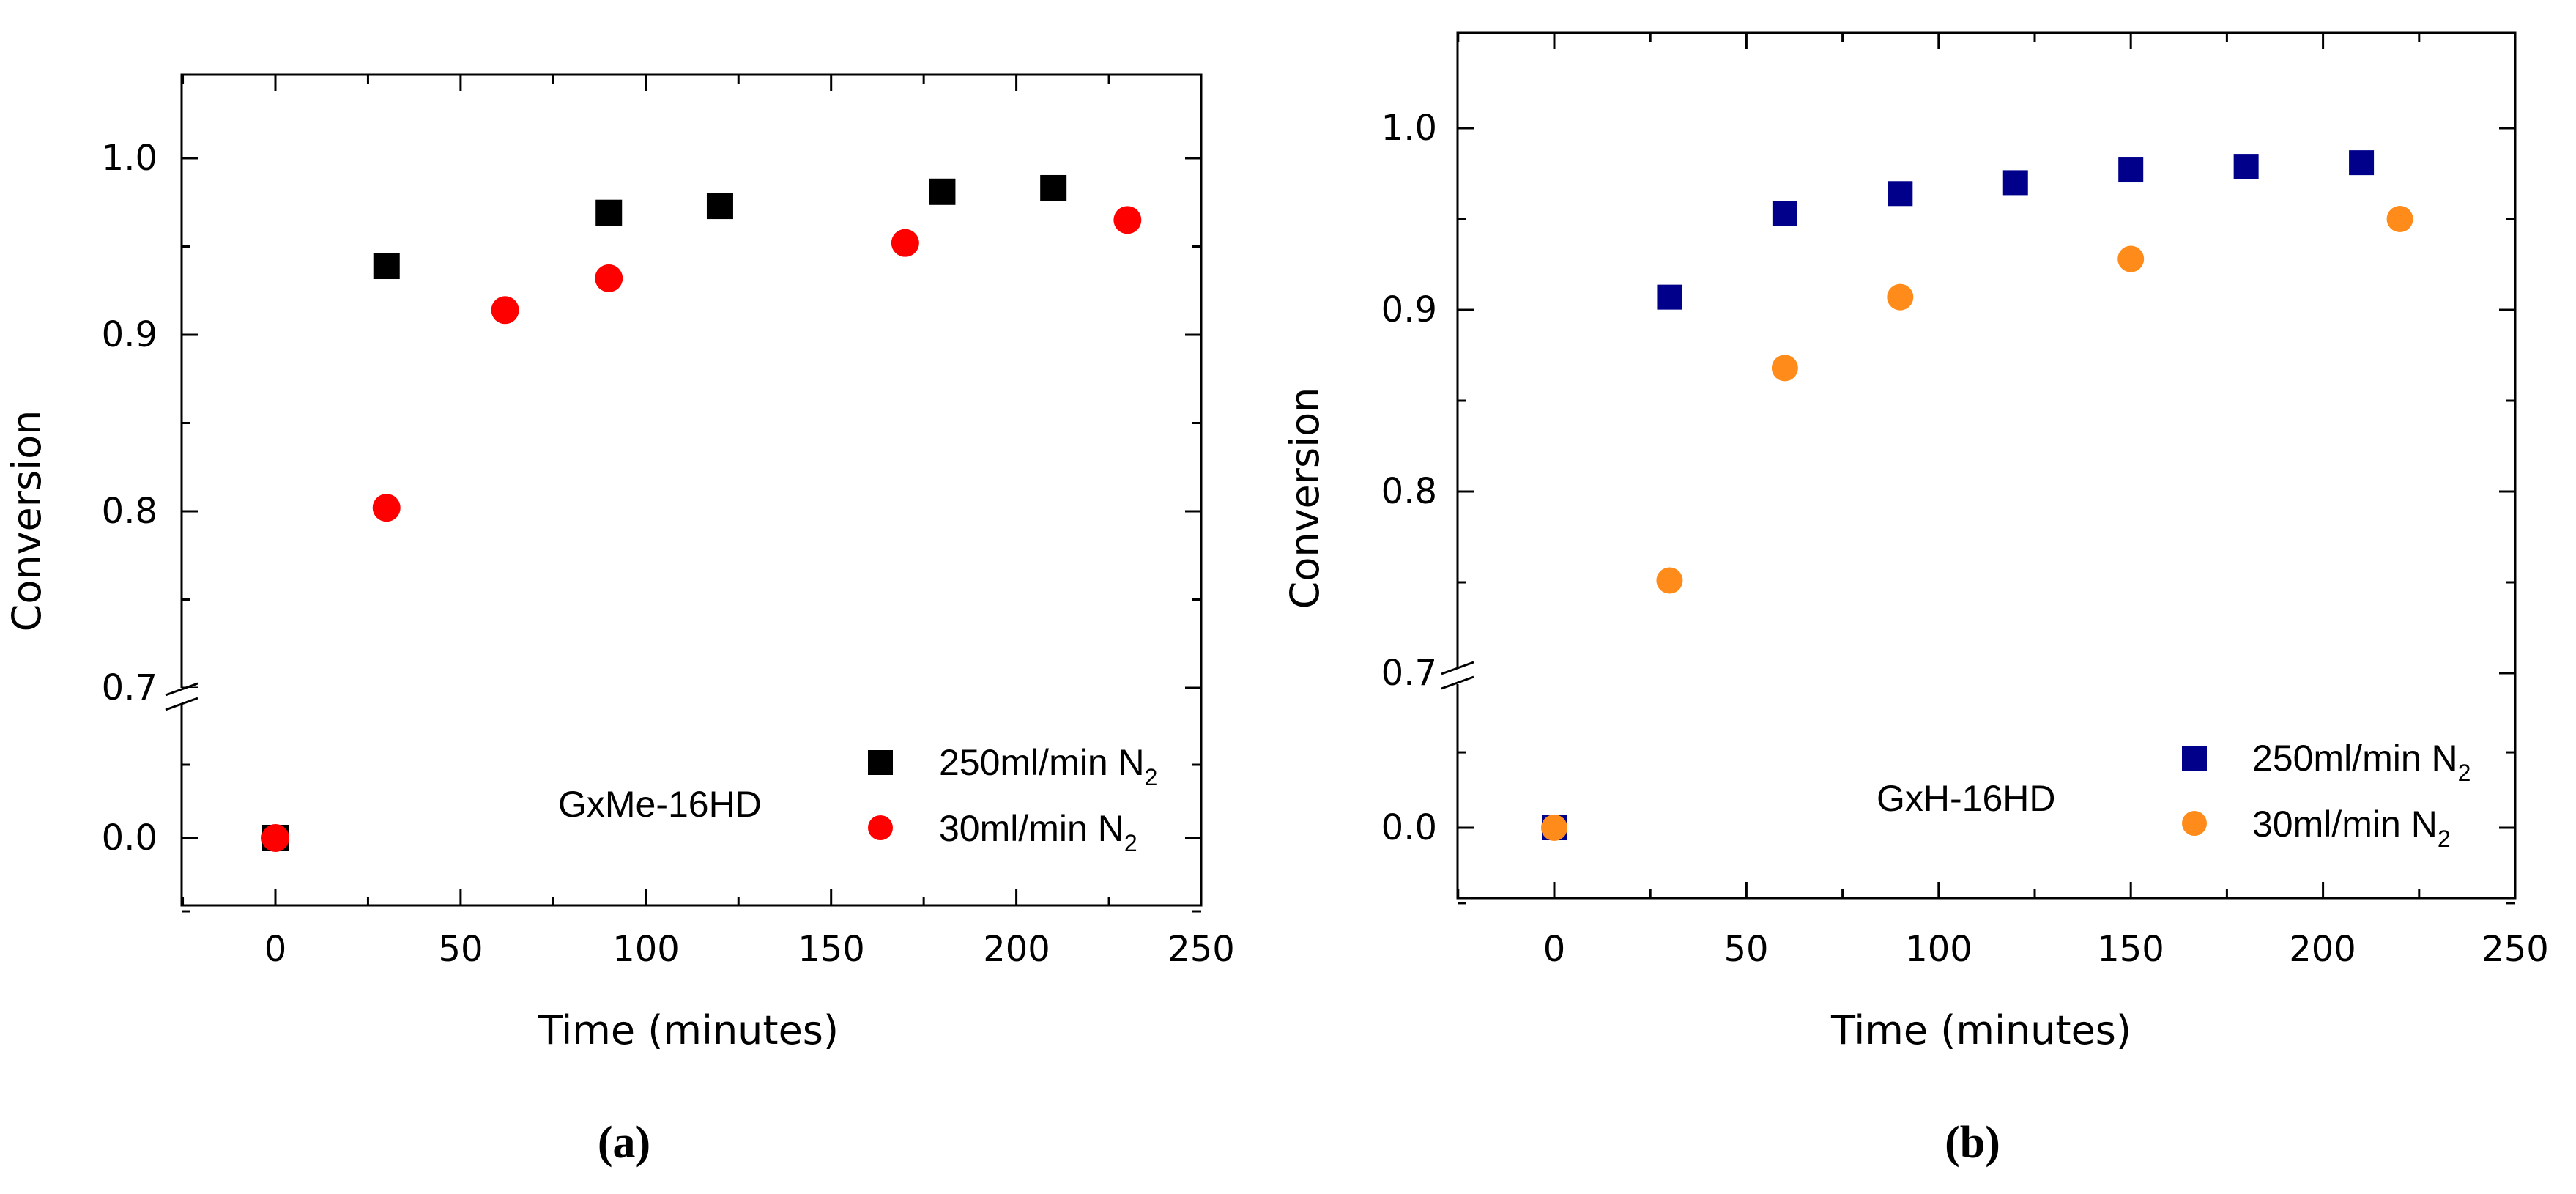 This screenshot has height=1194, width=2576. I want to click on caption-a: (a), so click(624, 1143).